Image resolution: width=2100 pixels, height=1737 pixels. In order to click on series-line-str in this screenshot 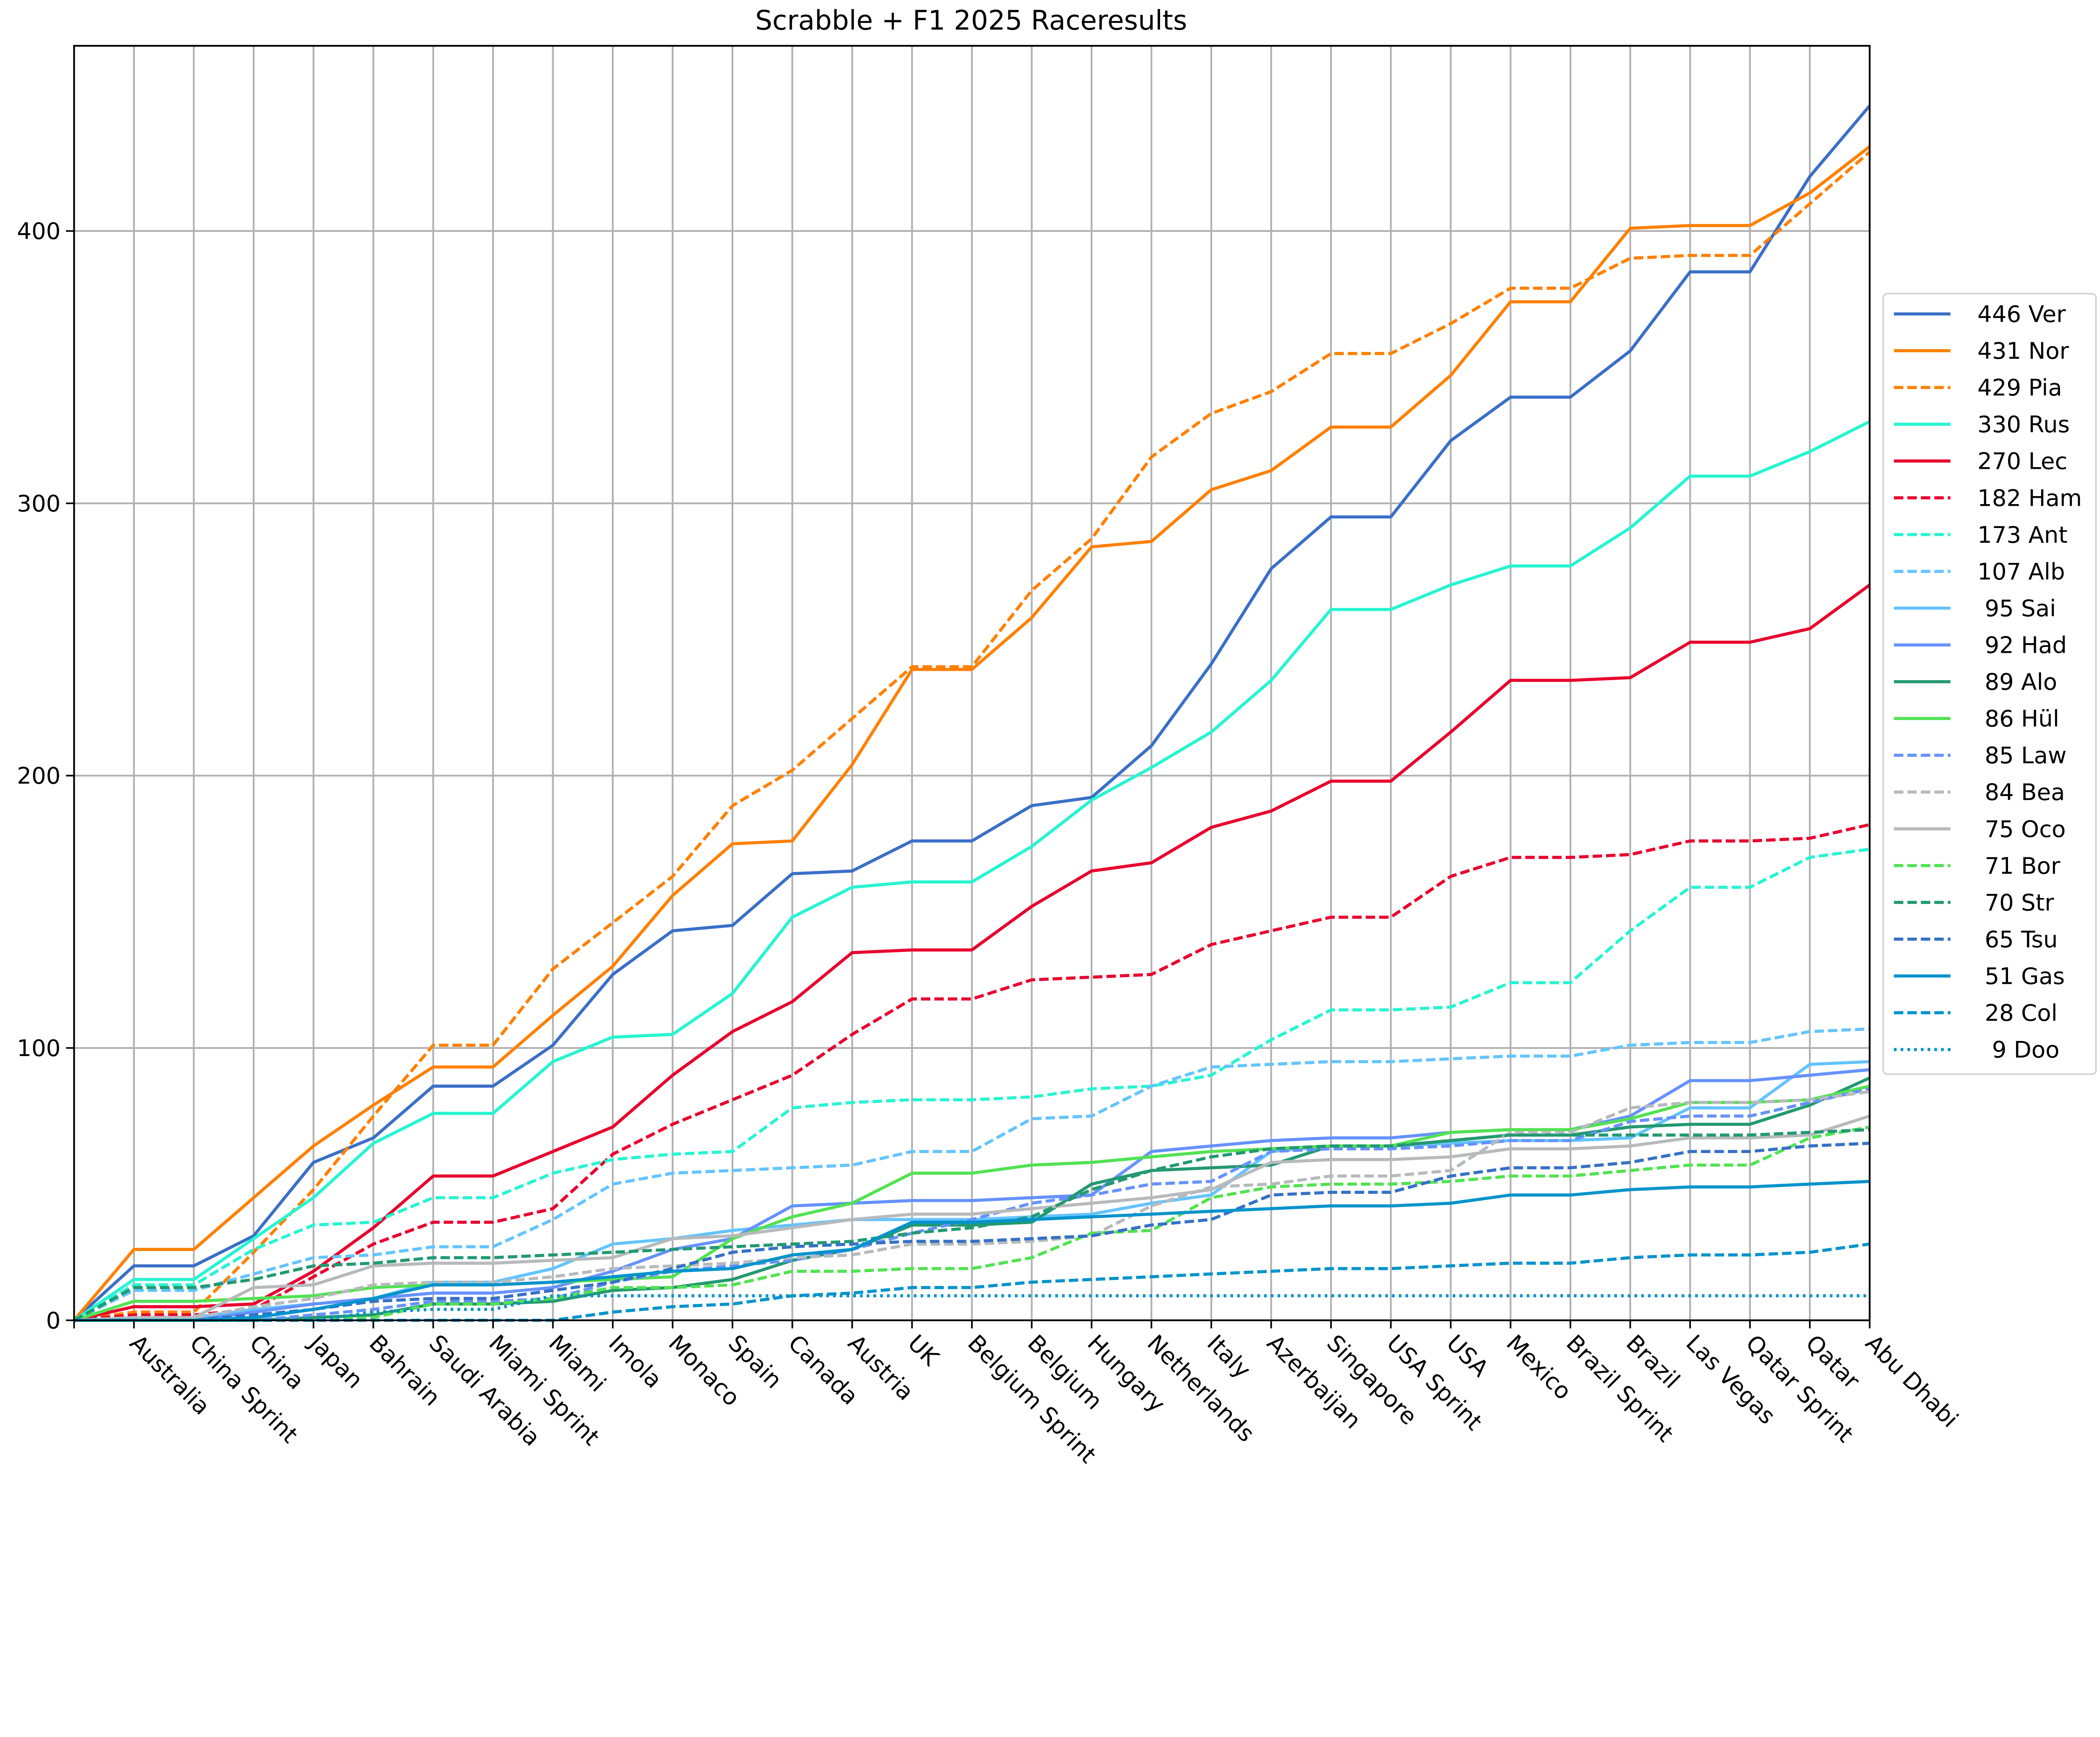, I will do `click(971, 1225)`.